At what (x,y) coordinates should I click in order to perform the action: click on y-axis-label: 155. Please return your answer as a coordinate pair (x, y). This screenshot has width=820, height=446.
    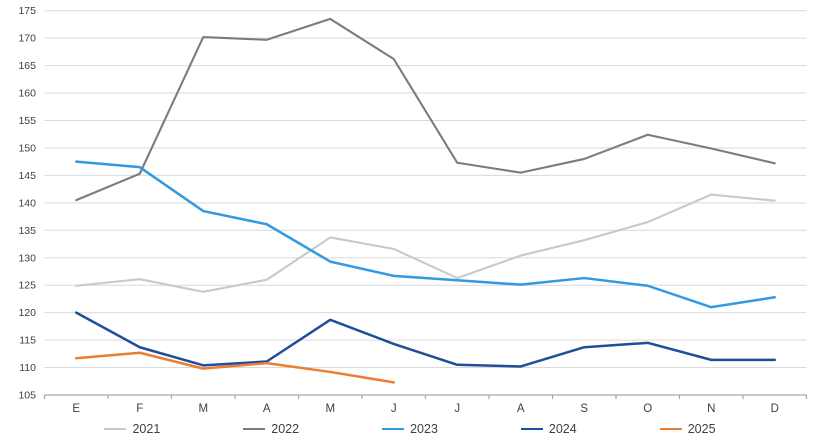
    Looking at the image, I should click on (27, 121).